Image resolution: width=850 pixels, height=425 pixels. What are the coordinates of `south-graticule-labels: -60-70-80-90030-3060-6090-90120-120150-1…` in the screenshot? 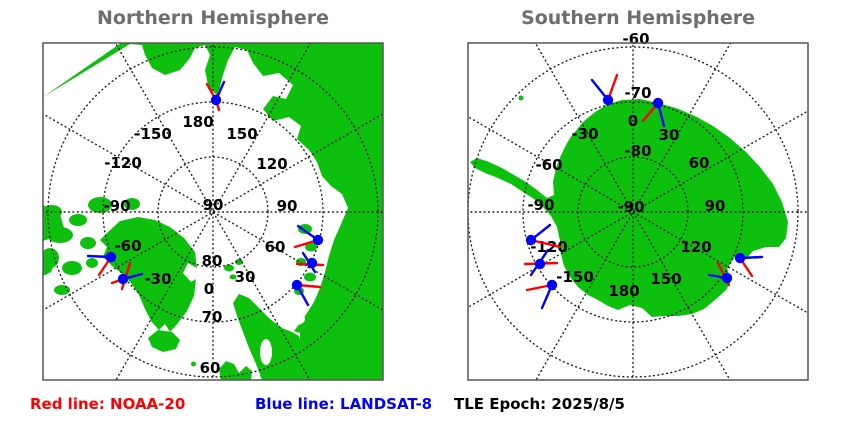 It's located at (626, 165).